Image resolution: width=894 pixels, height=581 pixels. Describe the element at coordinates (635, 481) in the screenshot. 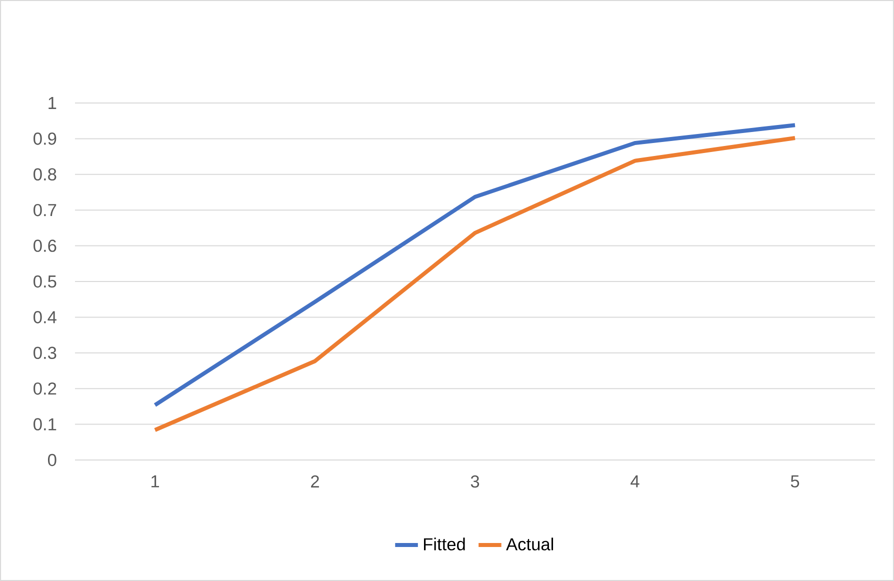

I see `x-tick-label: 4` at that location.